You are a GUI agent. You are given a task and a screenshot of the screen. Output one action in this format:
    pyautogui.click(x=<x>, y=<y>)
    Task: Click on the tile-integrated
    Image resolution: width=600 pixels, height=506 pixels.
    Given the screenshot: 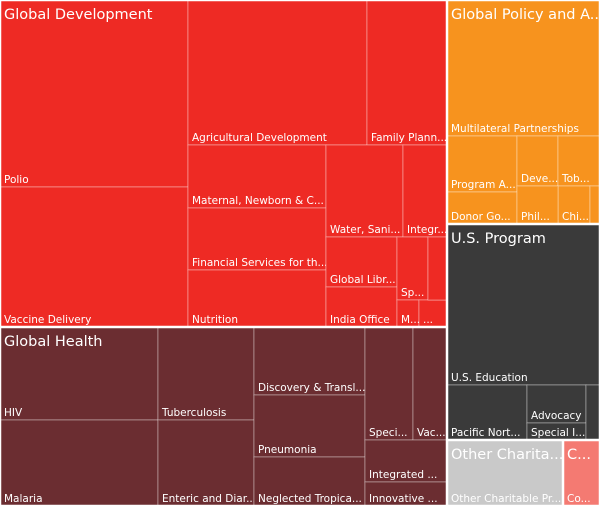 What is the action you would take?
    pyautogui.click(x=406, y=461)
    